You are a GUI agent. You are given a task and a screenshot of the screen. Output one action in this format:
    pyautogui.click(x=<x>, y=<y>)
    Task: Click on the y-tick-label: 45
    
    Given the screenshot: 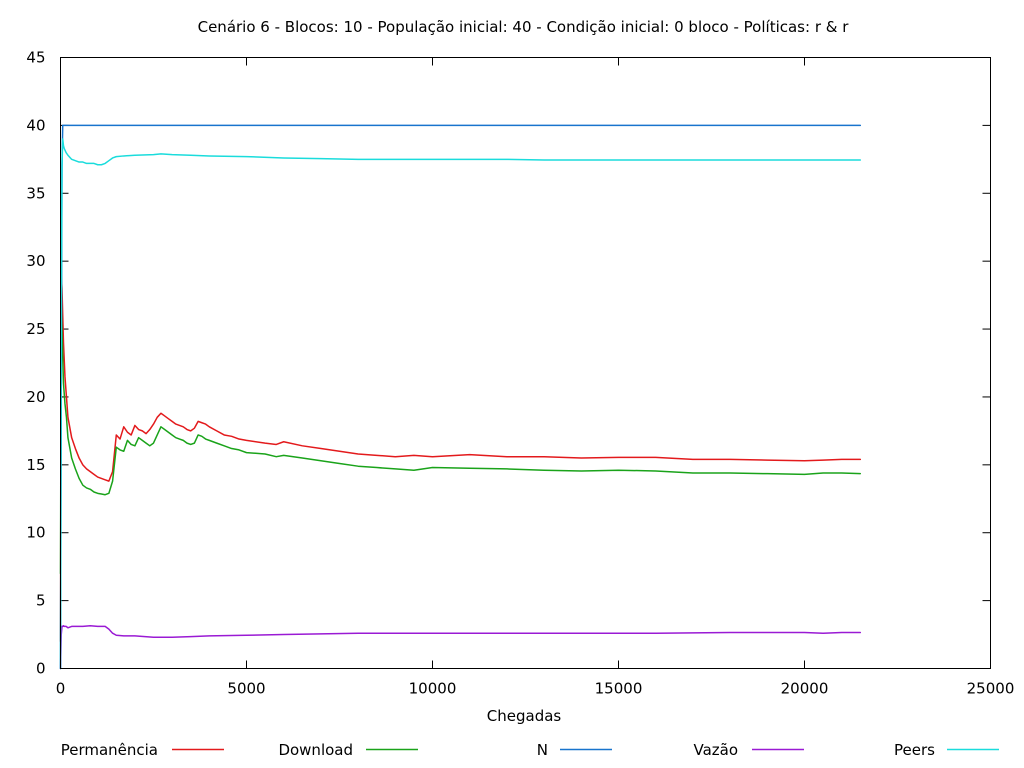 What is the action you would take?
    pyautogui.click(x=35, y=58)
    